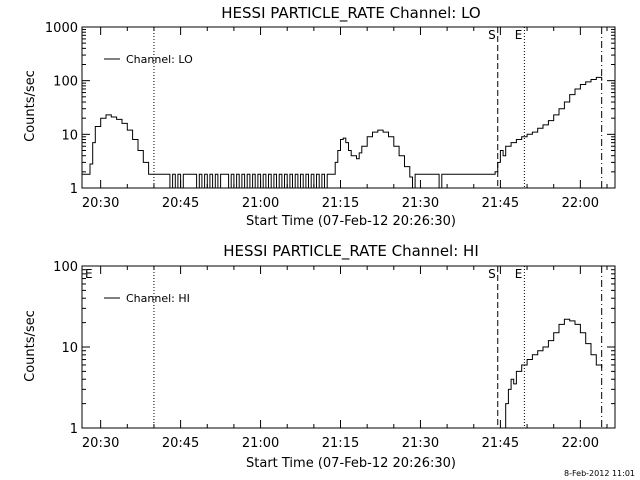 The height and width of the screenshot is (480, 640). Describe the element at coordinates (350, 13) in the screenshot. I see `chart-title: HESSI PARTICLE_RATE Channel: LO` at that location.